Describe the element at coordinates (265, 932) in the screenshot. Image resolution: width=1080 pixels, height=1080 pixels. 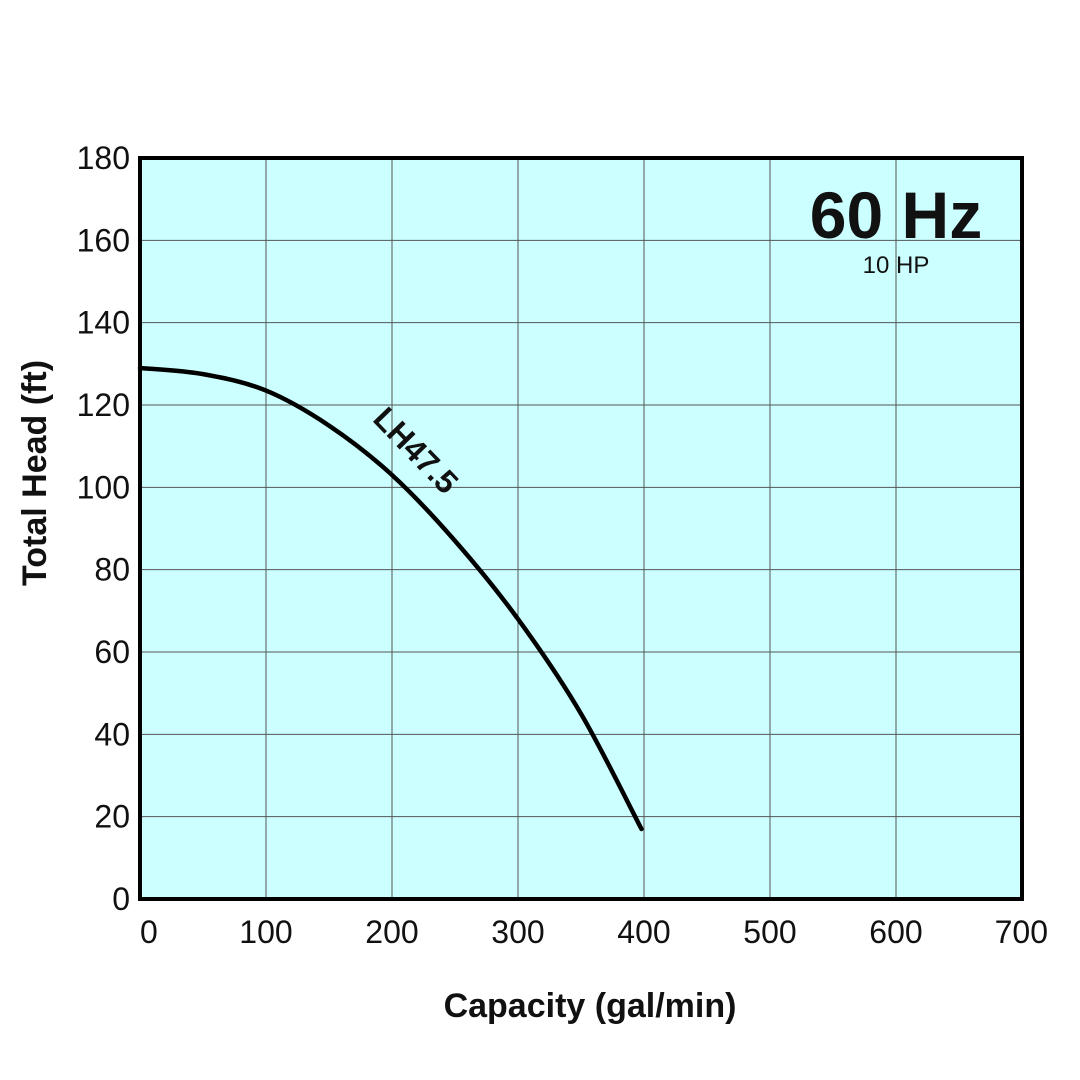
I see `x-tick-label: 100` at that location.